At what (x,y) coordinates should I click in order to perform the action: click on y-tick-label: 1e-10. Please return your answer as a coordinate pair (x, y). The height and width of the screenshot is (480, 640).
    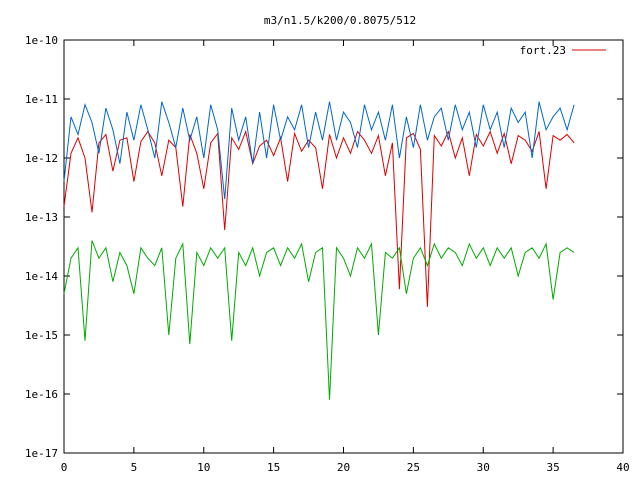
    Looking at the image, I should click on (41, 40).